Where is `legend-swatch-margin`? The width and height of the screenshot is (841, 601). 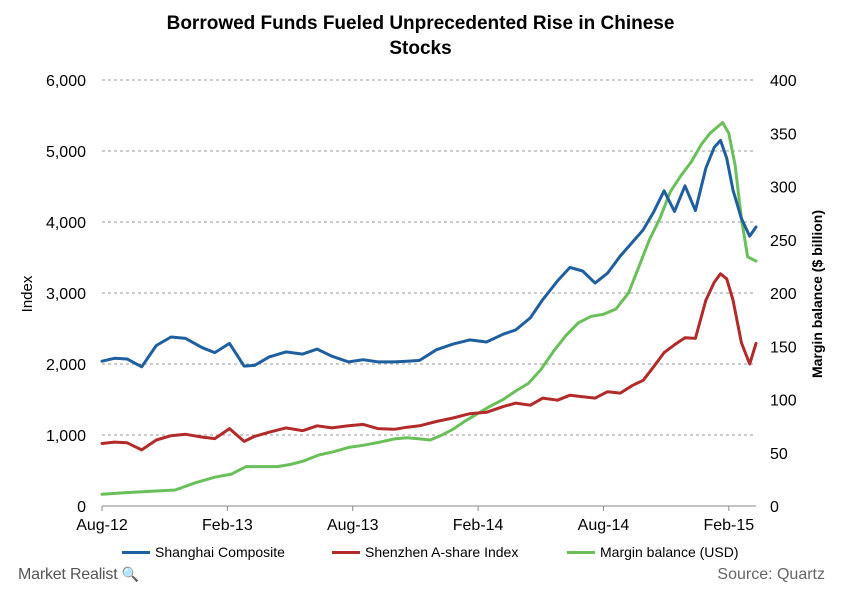 legend-swatch-margin is located at coordinates (581, 552).